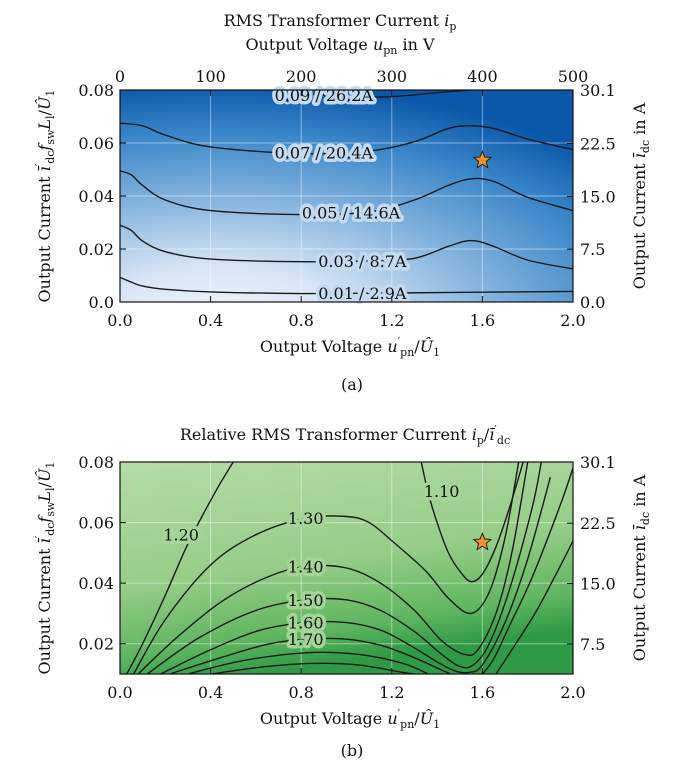  Describe the element at coordinates (351, 213) in the screenshot. I see `panel-a-contour-label: 0.05 / 14.6A` at that location.